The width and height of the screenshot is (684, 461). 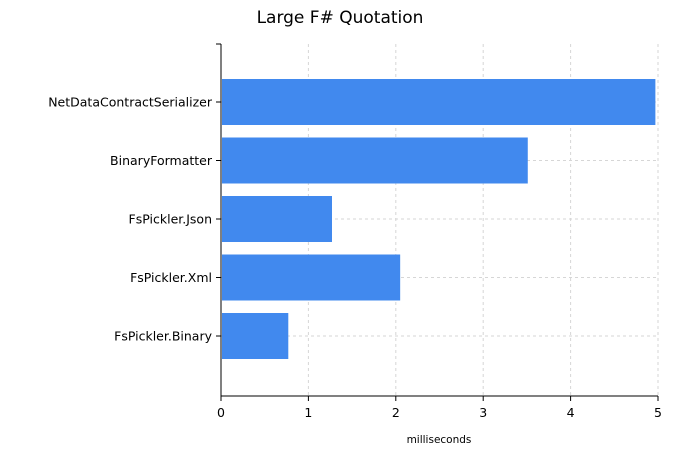 I want to click on category-label: BinaryFormatter, so click(x=161, y=160).